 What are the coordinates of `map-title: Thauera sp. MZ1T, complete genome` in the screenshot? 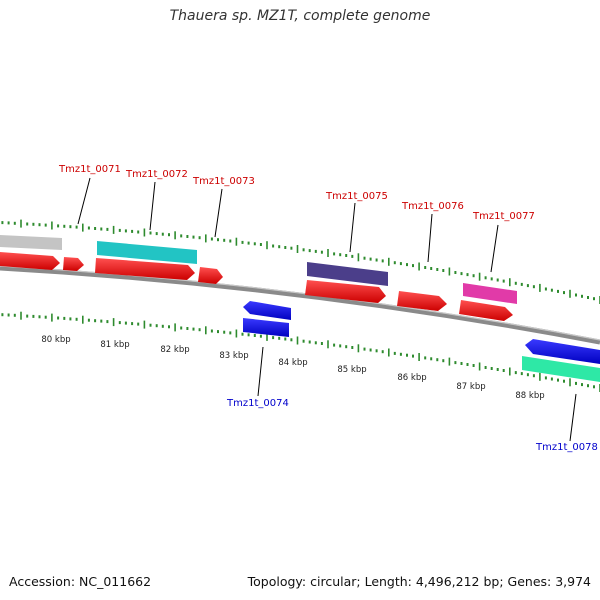 It's located at (300, 16).